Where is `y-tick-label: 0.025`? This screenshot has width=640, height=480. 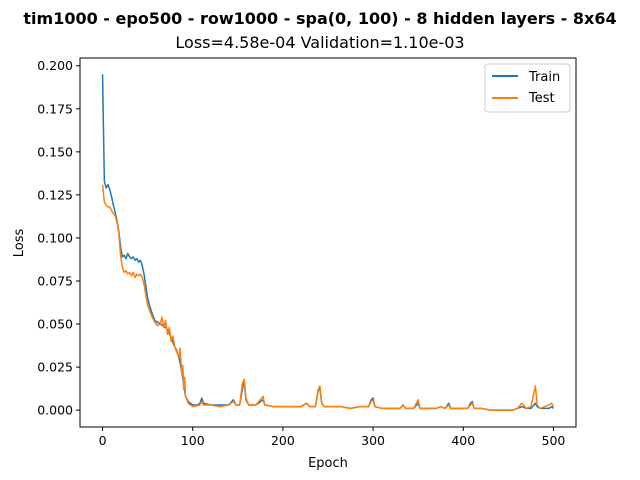 y-tick-label: 0.025 is located at coordinates (55, 367).